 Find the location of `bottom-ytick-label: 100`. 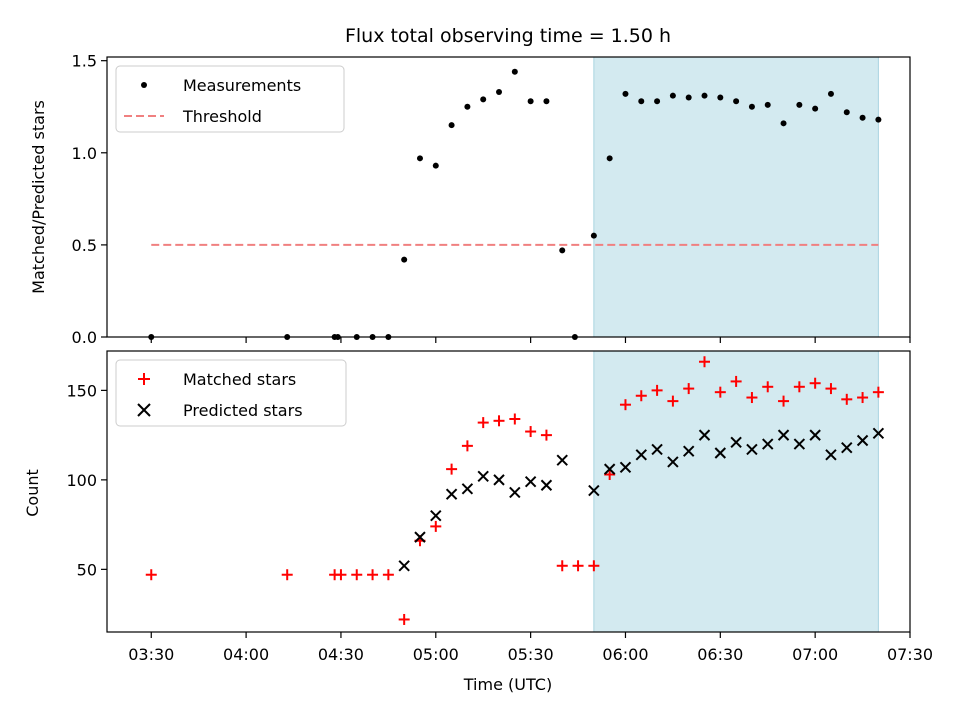

bottom-ytick-label: 100 is located at coordinates (81, 480).